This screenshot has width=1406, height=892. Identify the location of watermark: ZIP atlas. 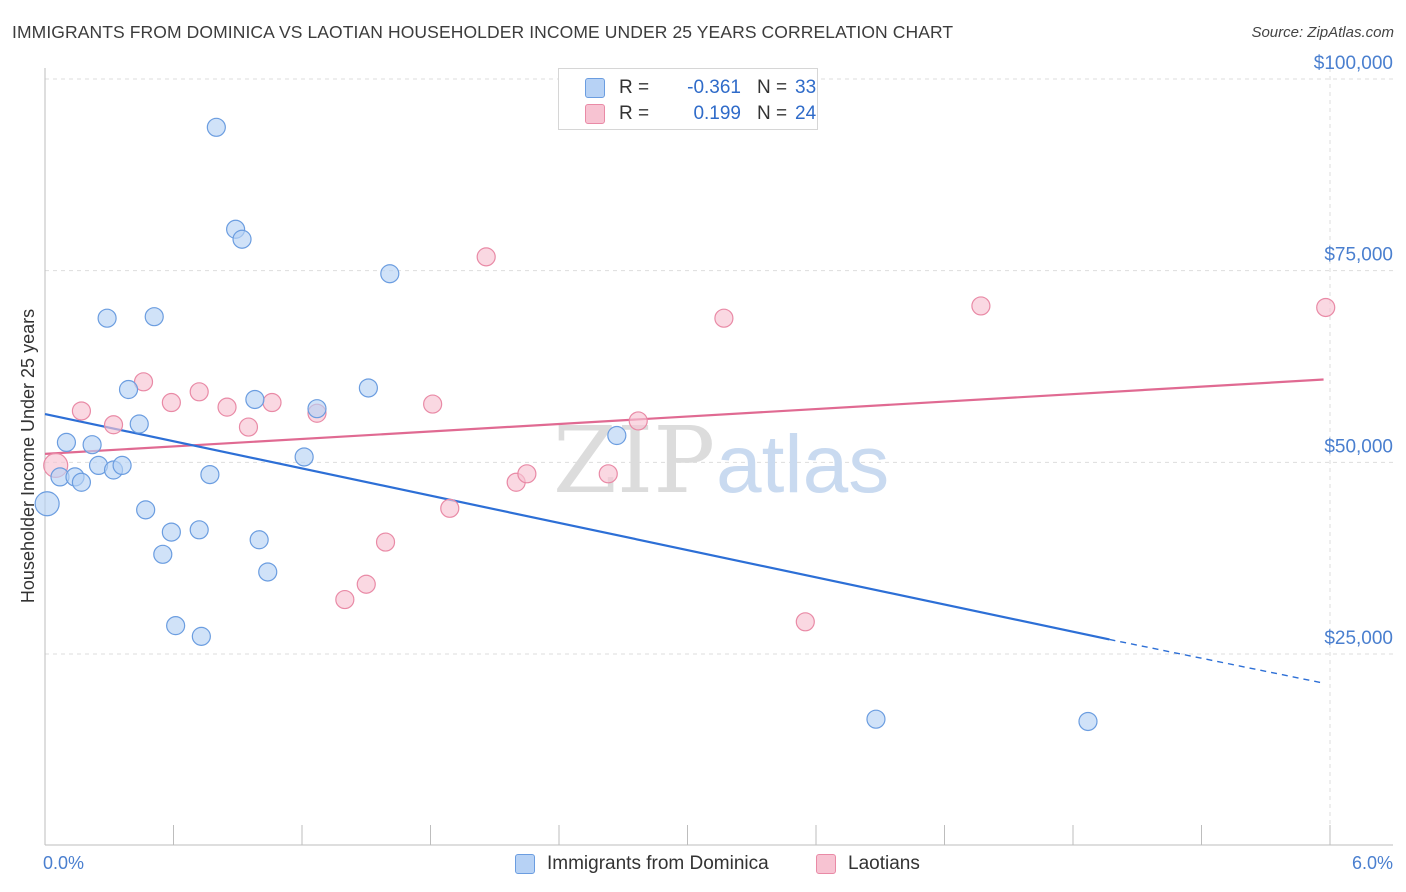
(721, 460).